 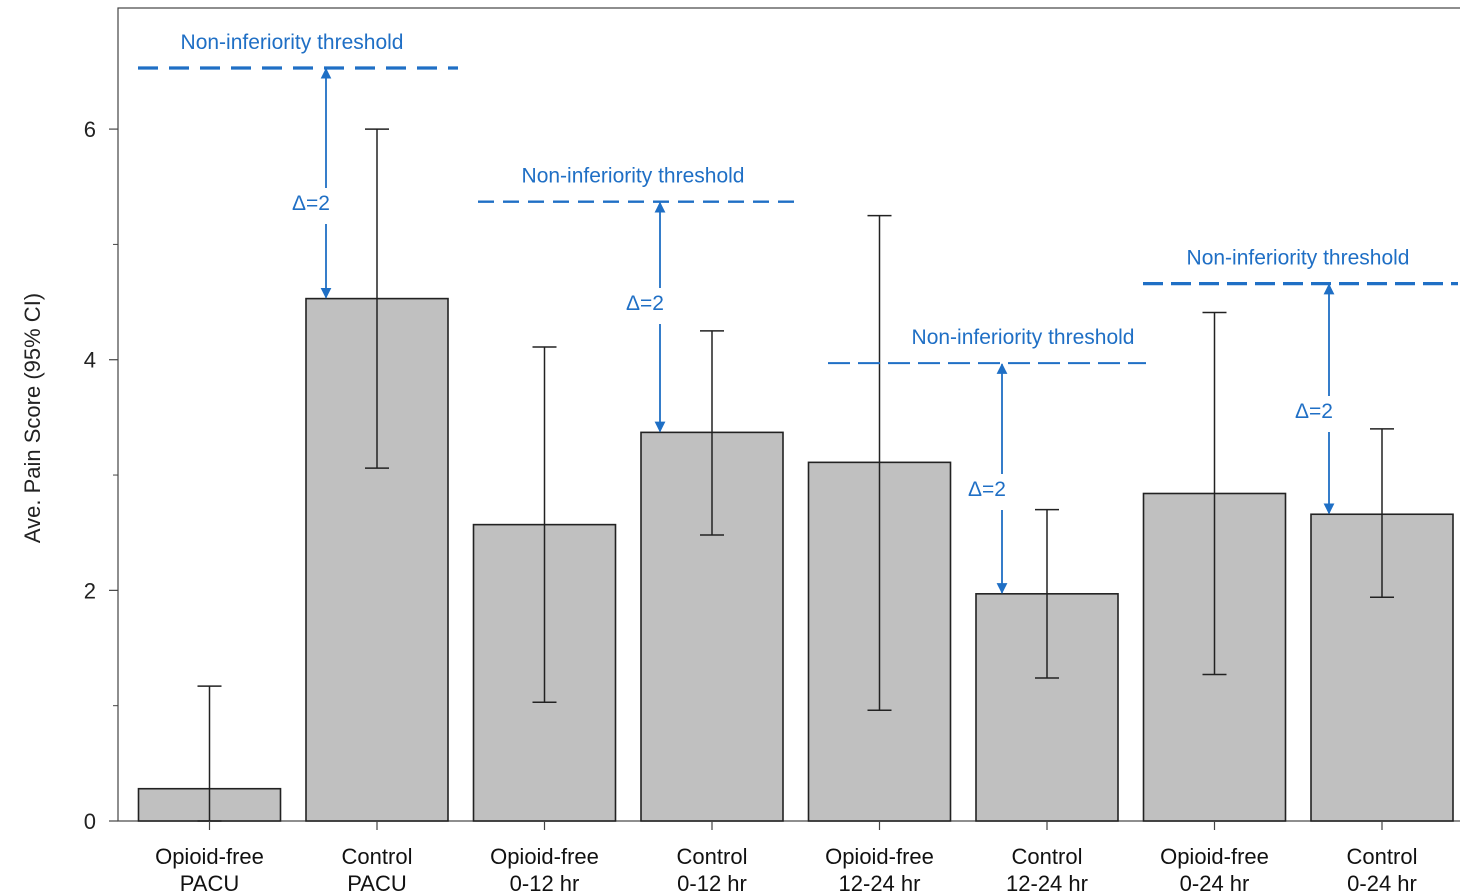 What do you see at coordinates (90, 590) in the screenshot?
I see `y-tick-label: 2` at bounding box center [90, 590].